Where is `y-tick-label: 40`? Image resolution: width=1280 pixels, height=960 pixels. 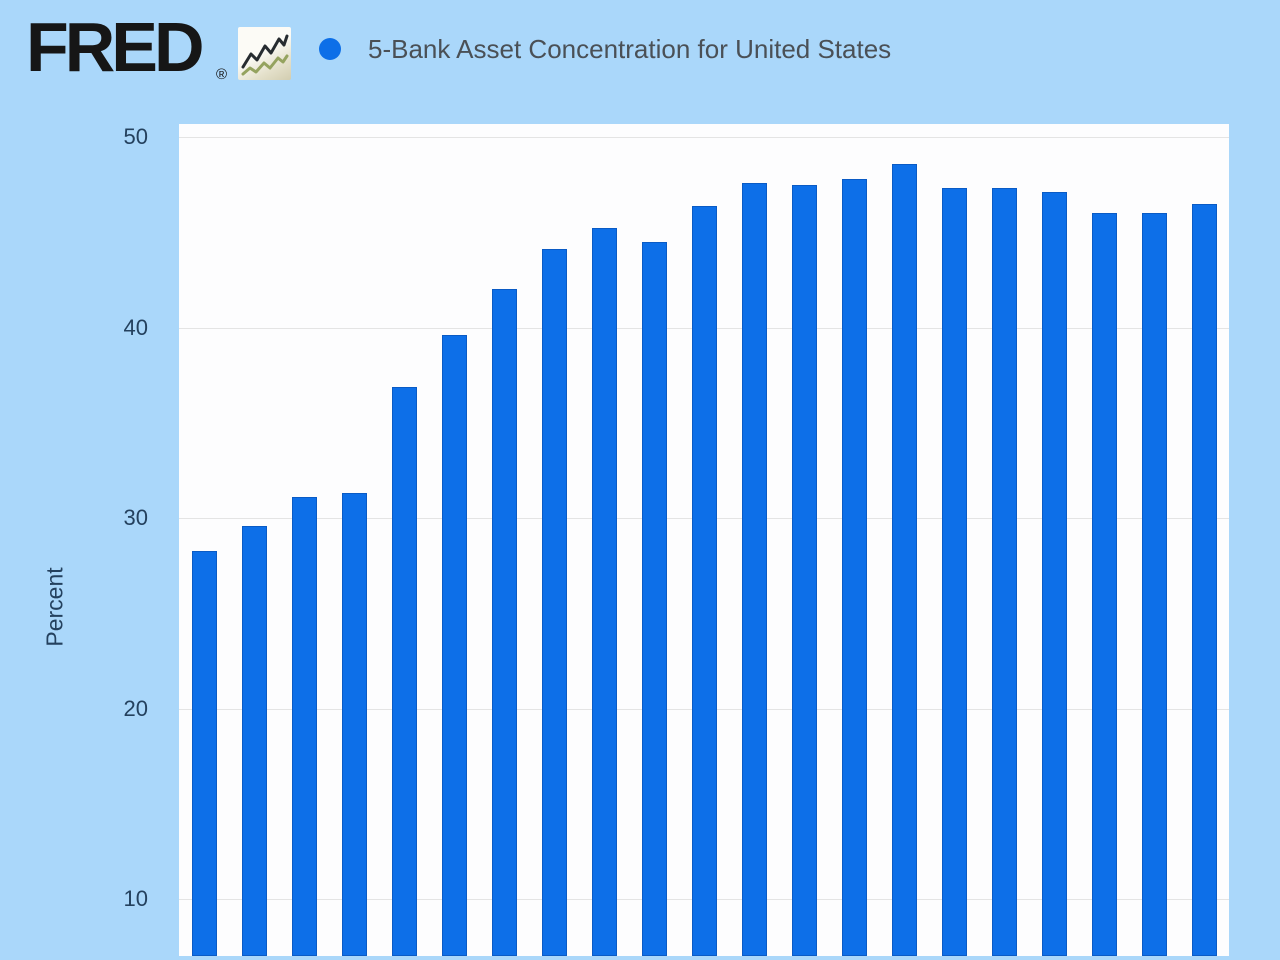 y-tick-label: 40 is located at coordinates (135, 327).